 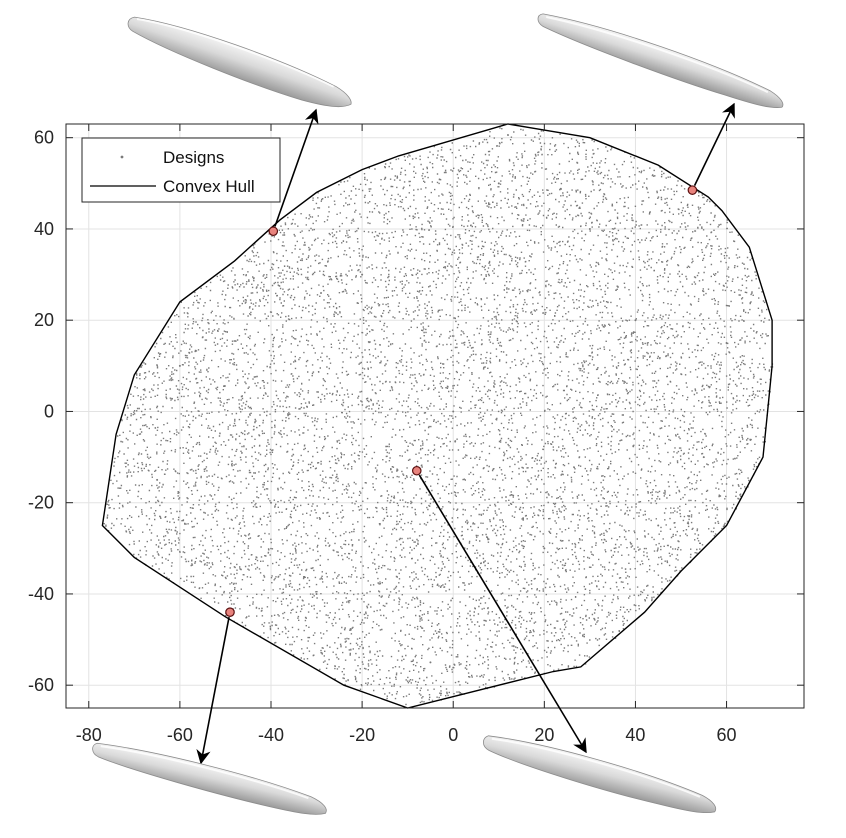 I want to click on y-tick-label-6: -60, so click(x=41, y=685).